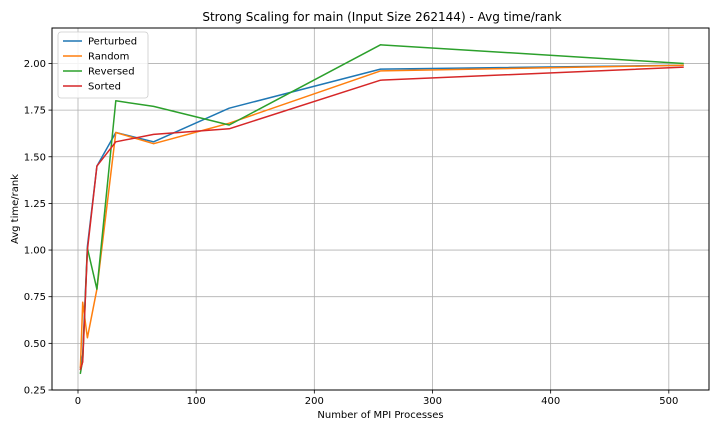 The height and width of the screenshot is (432, 720). I want to click on x-tick-label: 0, so click(78, 401).